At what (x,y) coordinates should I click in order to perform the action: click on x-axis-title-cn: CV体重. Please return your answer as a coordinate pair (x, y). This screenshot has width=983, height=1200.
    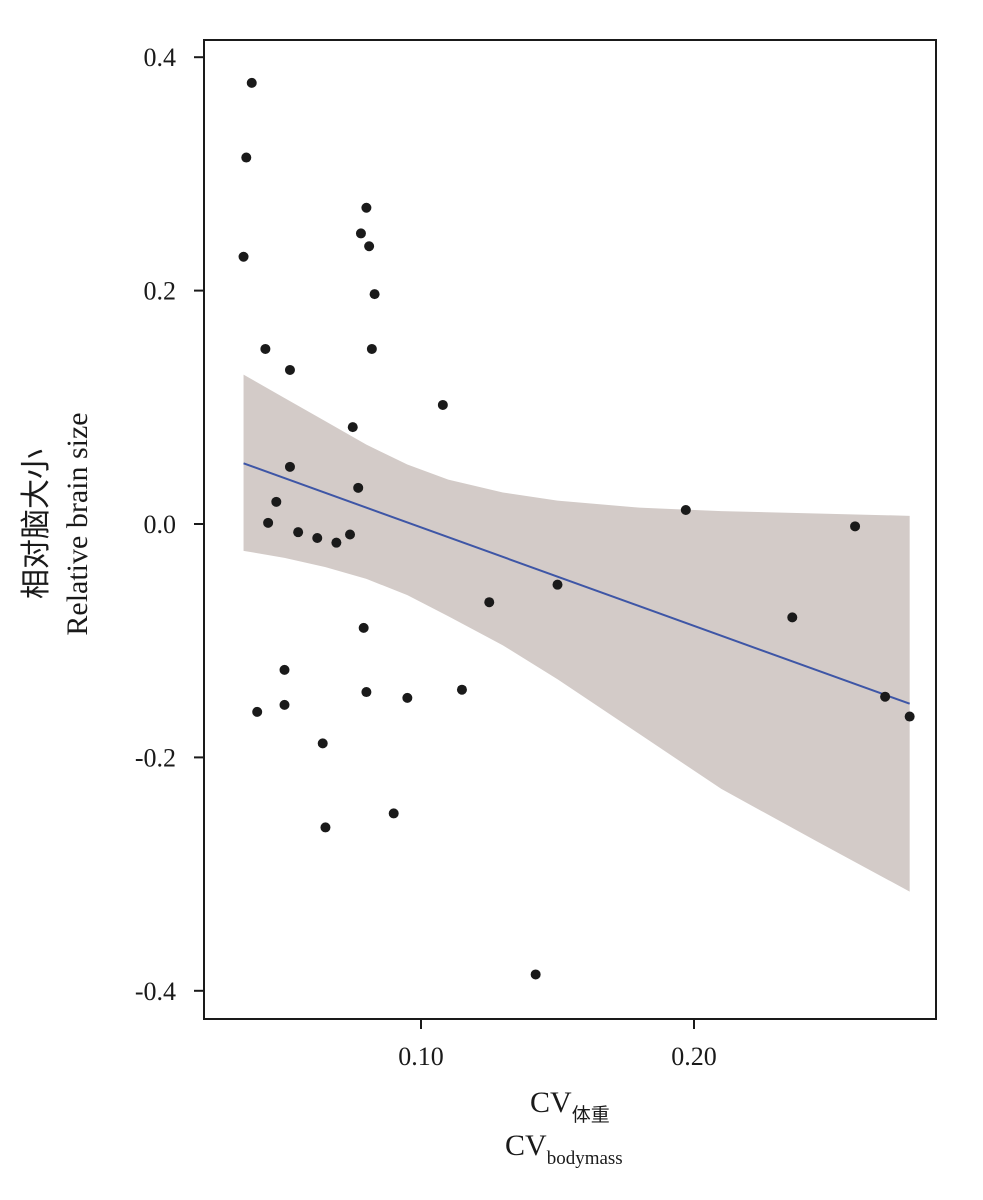
    Looking at the image, I should click on (570, 1106).